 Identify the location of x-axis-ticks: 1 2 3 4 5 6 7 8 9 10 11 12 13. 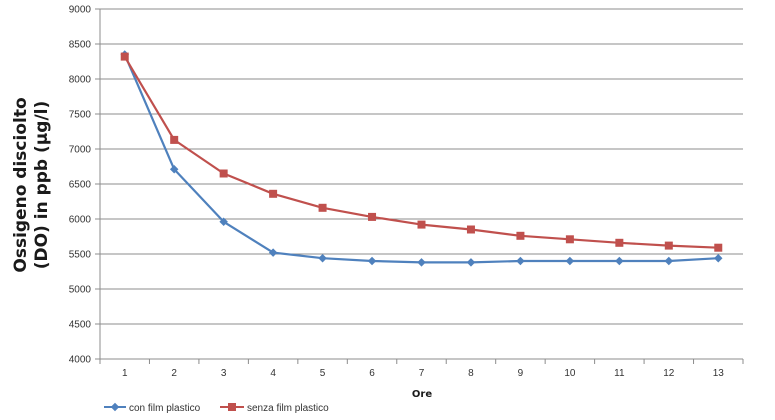
(423, 373).